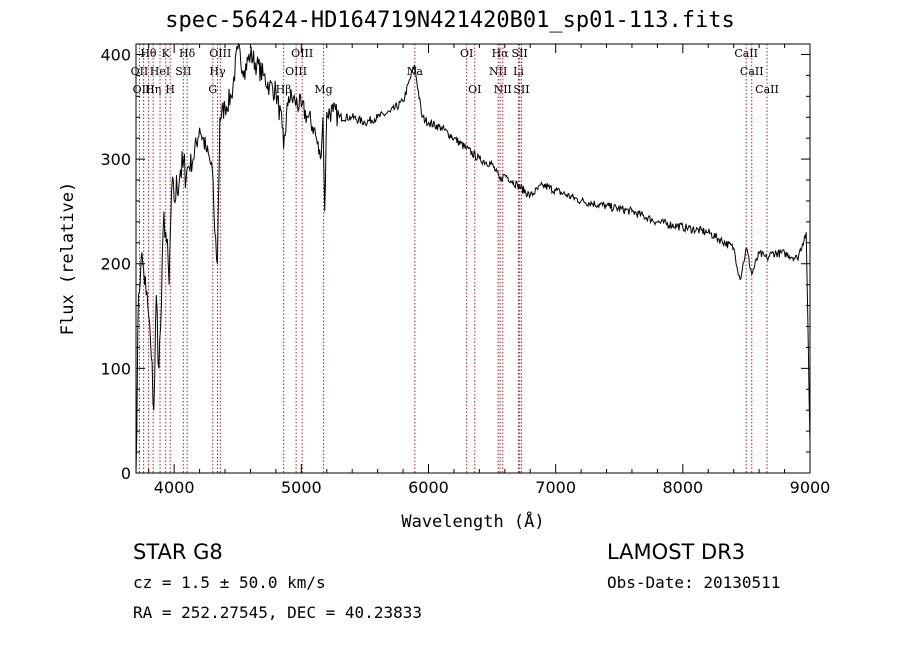  What do you see at coordinates (694, 582) in the screenshot?
I see `observation-date: Obs-Date: 20130511` at bounding box center [694, 582].